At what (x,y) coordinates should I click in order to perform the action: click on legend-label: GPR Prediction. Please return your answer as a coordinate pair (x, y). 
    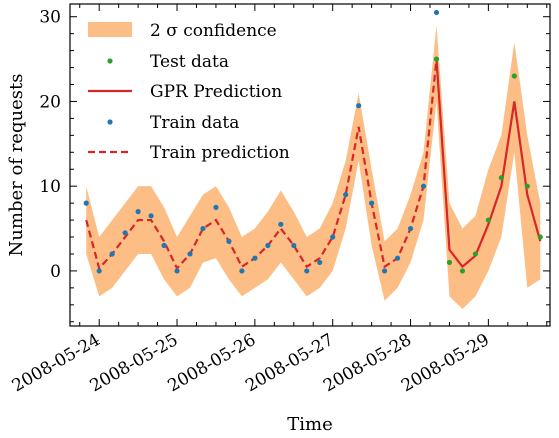
    Looking at the image, I should click on (216, 92).